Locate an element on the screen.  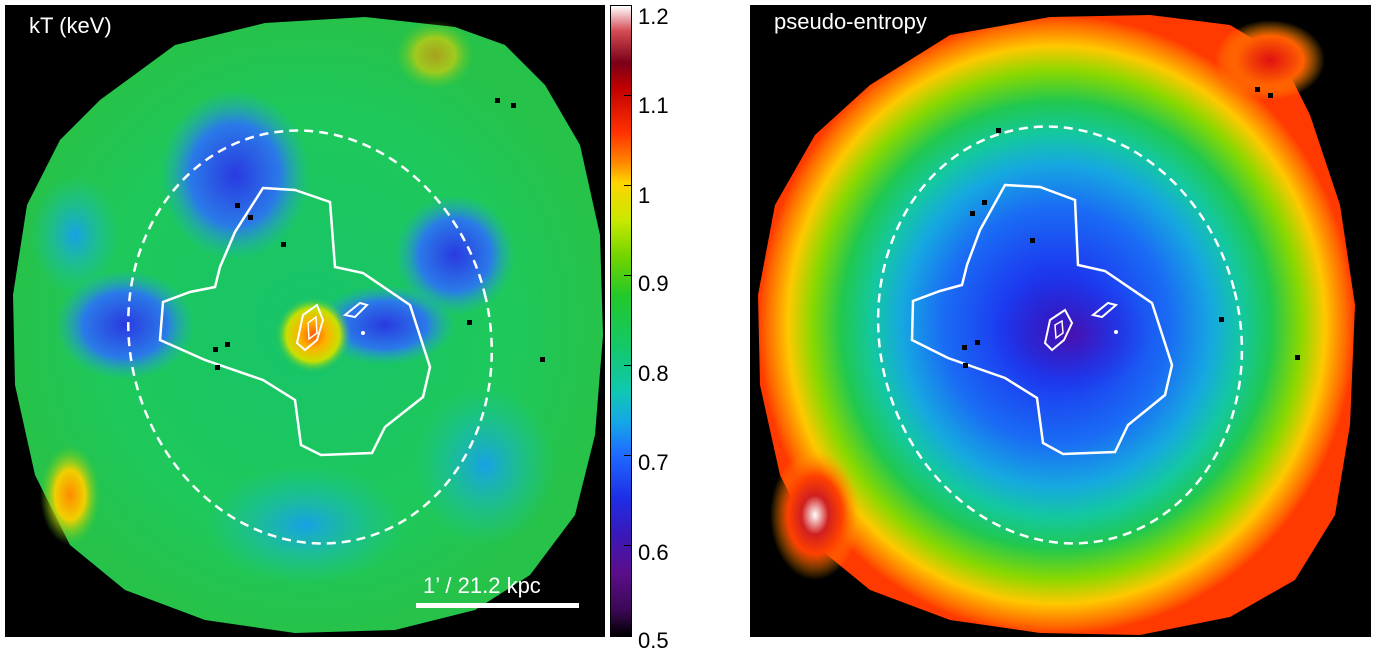
colorbar-tick-label: 1.1 is located at coordinates (653, 105).